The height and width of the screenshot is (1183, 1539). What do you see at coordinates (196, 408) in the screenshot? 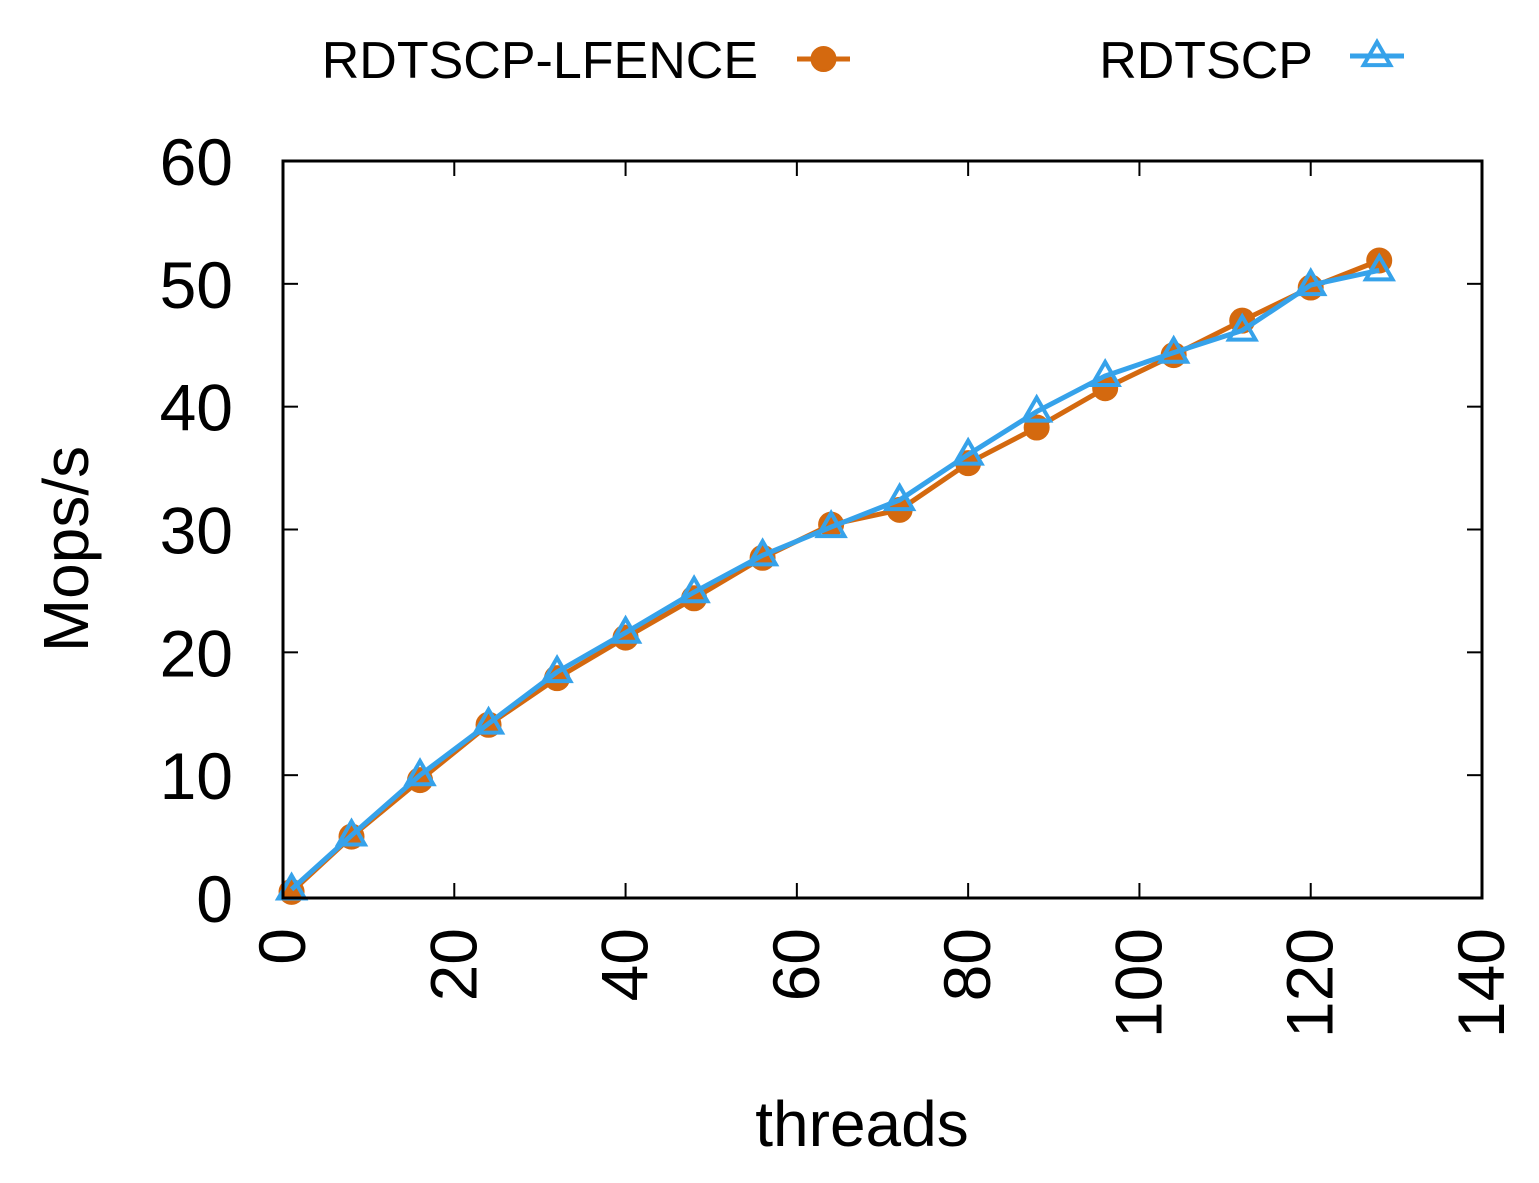
I see `y-tick-label: 40` at bounding box center [196, 408].